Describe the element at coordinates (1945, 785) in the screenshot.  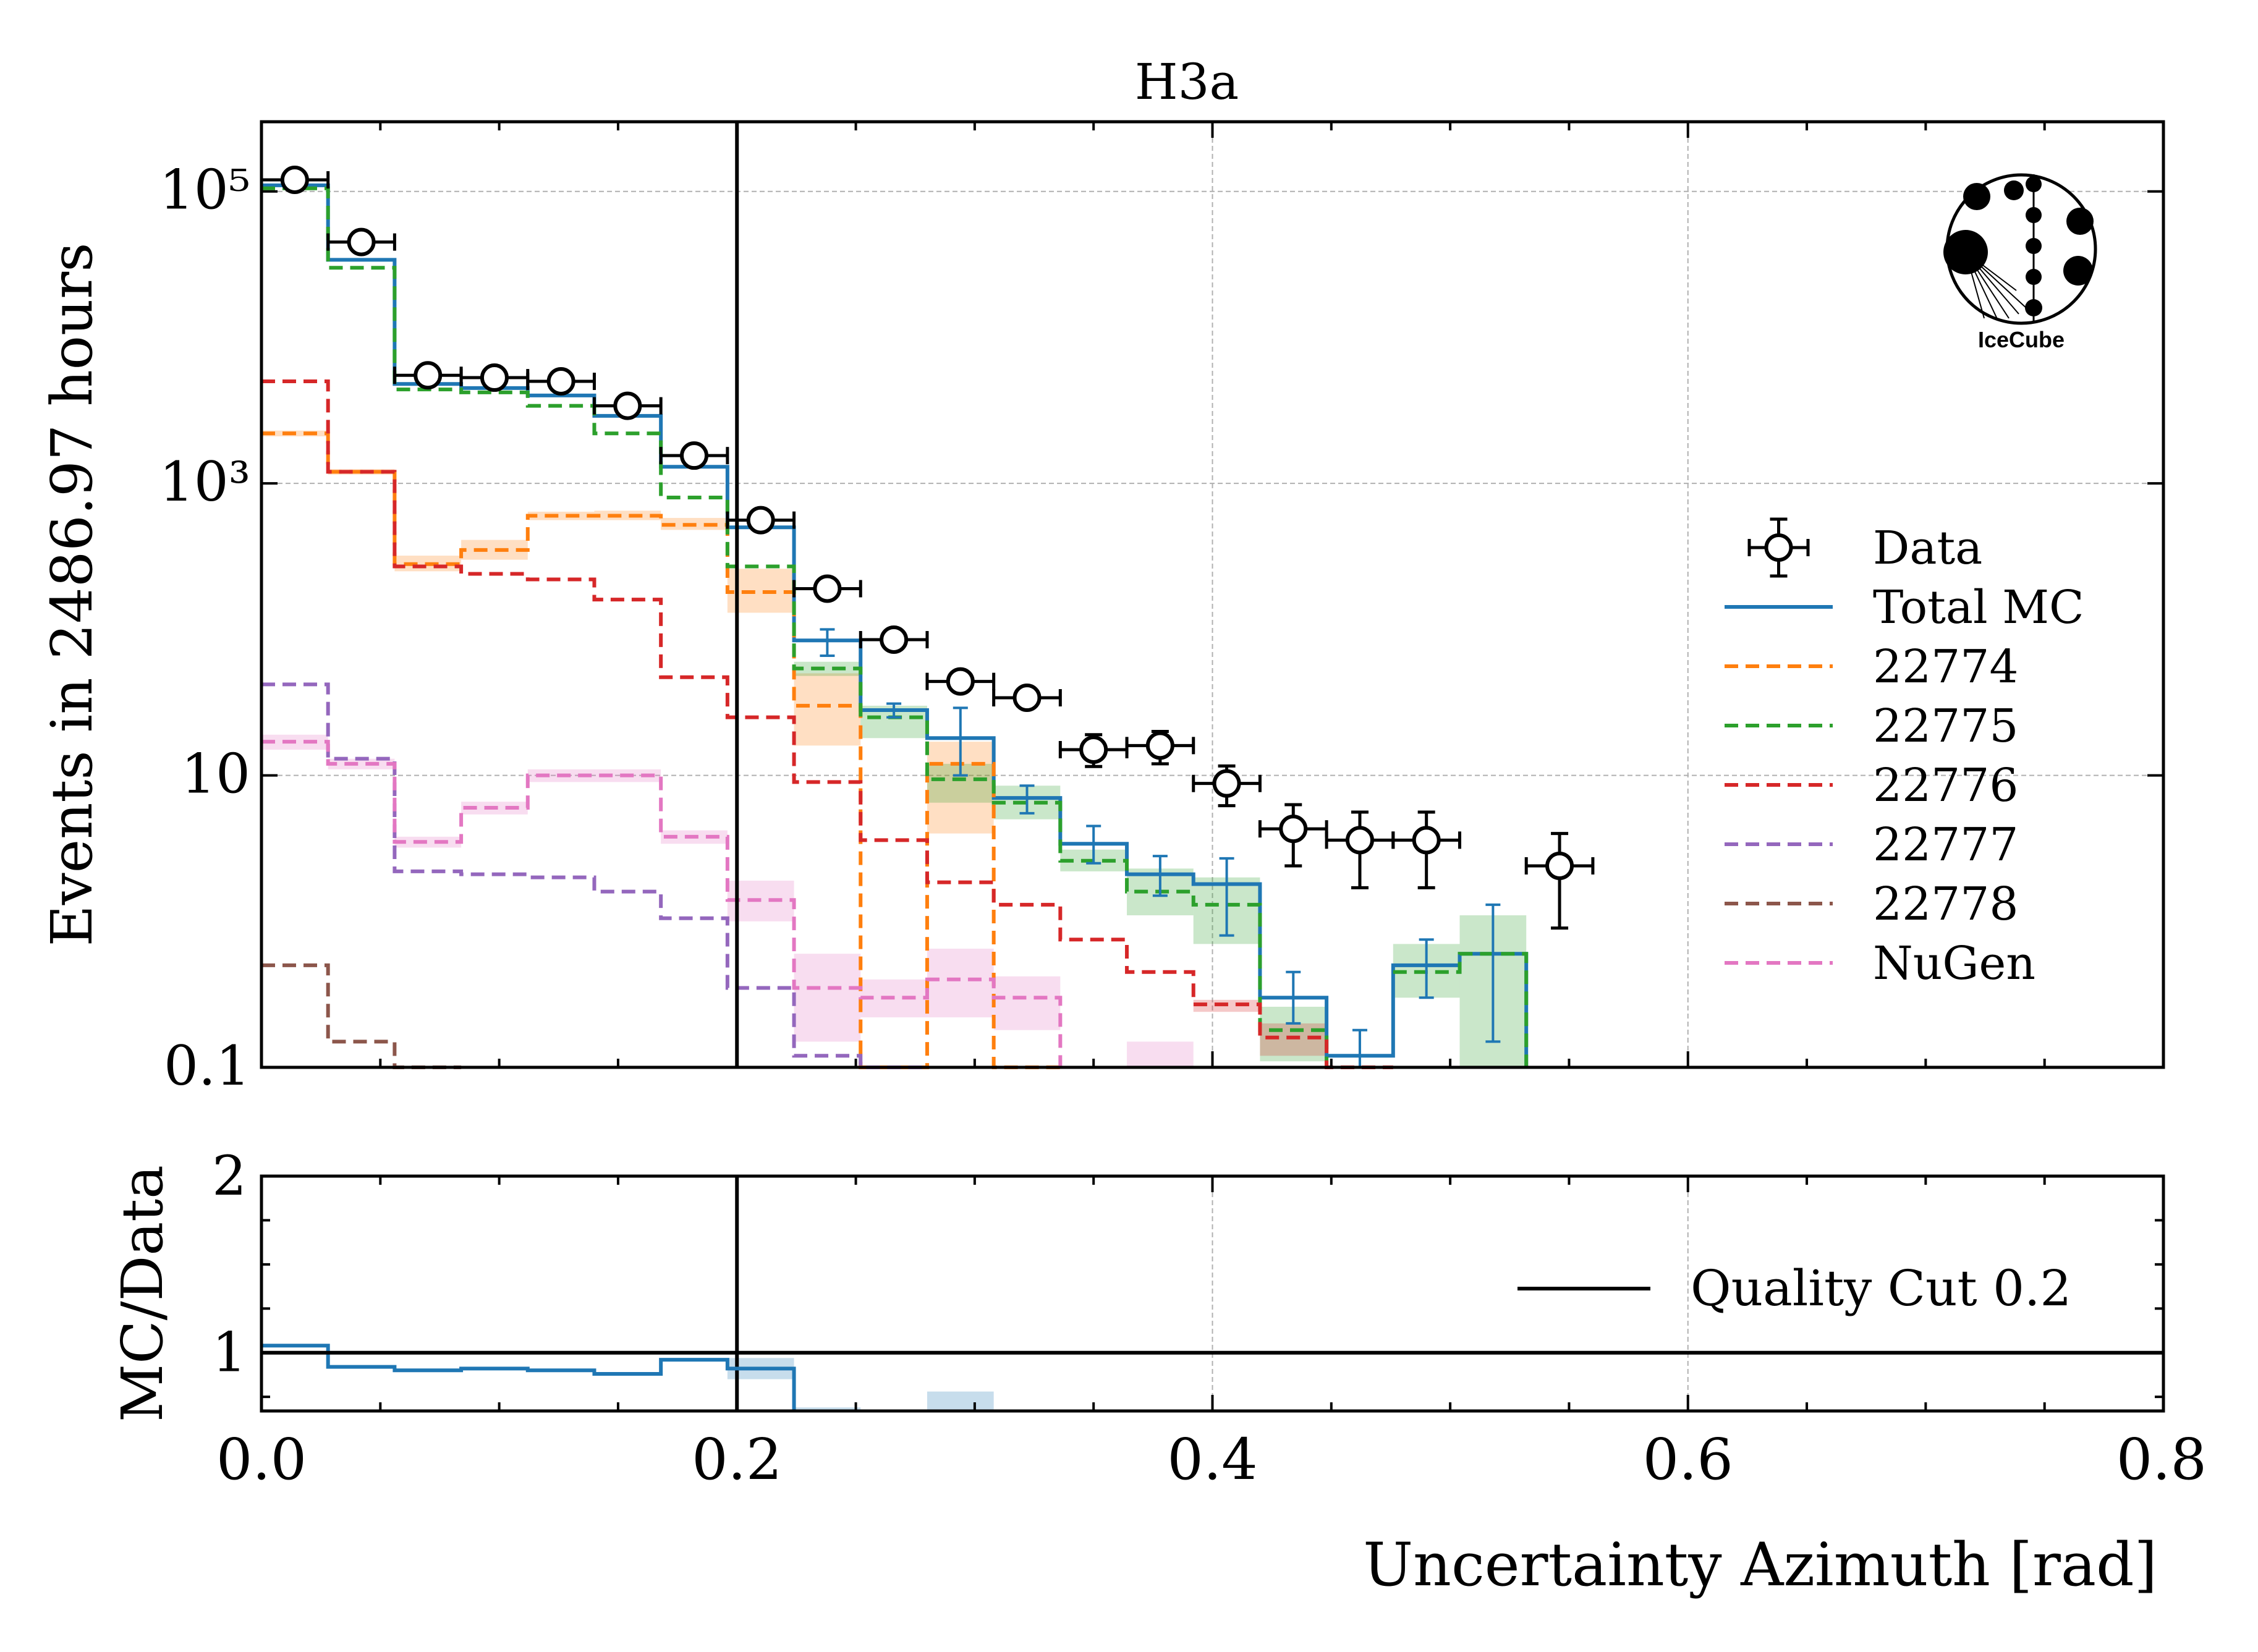
I see `legend-label-s22776: 22776` at that location.